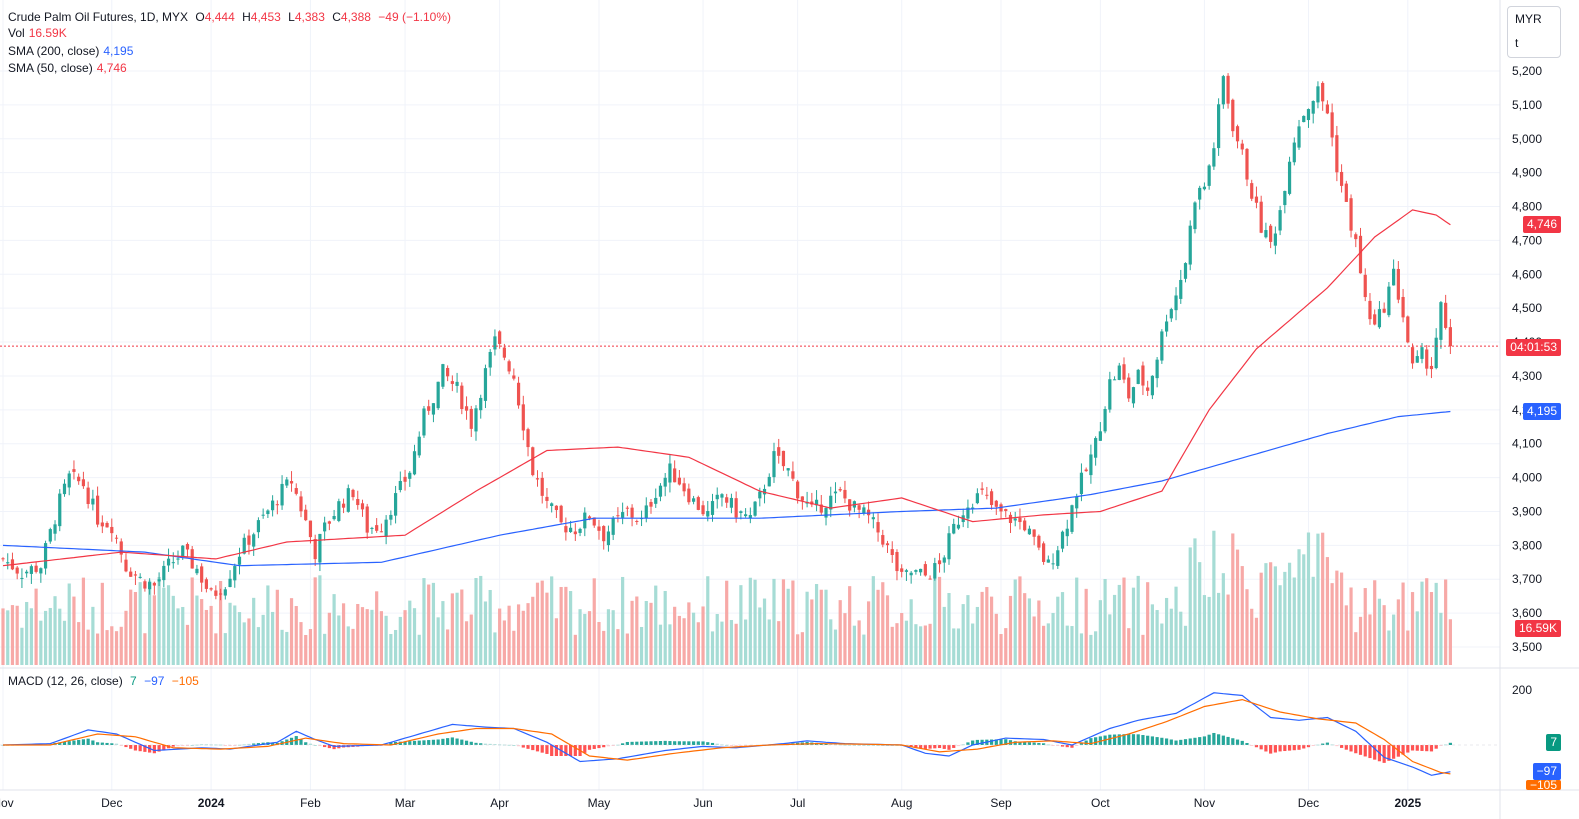  What do you see at coordinates (1204, 803) in the screenshot?
I see `time-tick-label: Nov` at bounding box center [1204, 803].